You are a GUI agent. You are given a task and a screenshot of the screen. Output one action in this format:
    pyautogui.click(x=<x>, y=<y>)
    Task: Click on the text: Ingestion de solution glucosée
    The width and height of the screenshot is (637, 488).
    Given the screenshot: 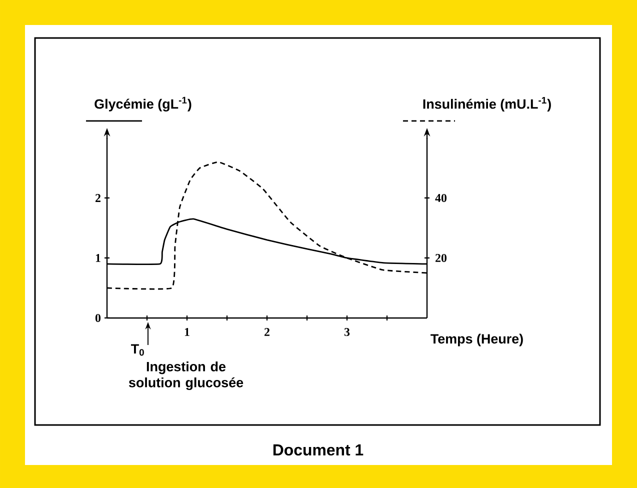 What is the action you would take?
    pyautogui.click(x=186, y=376)
    